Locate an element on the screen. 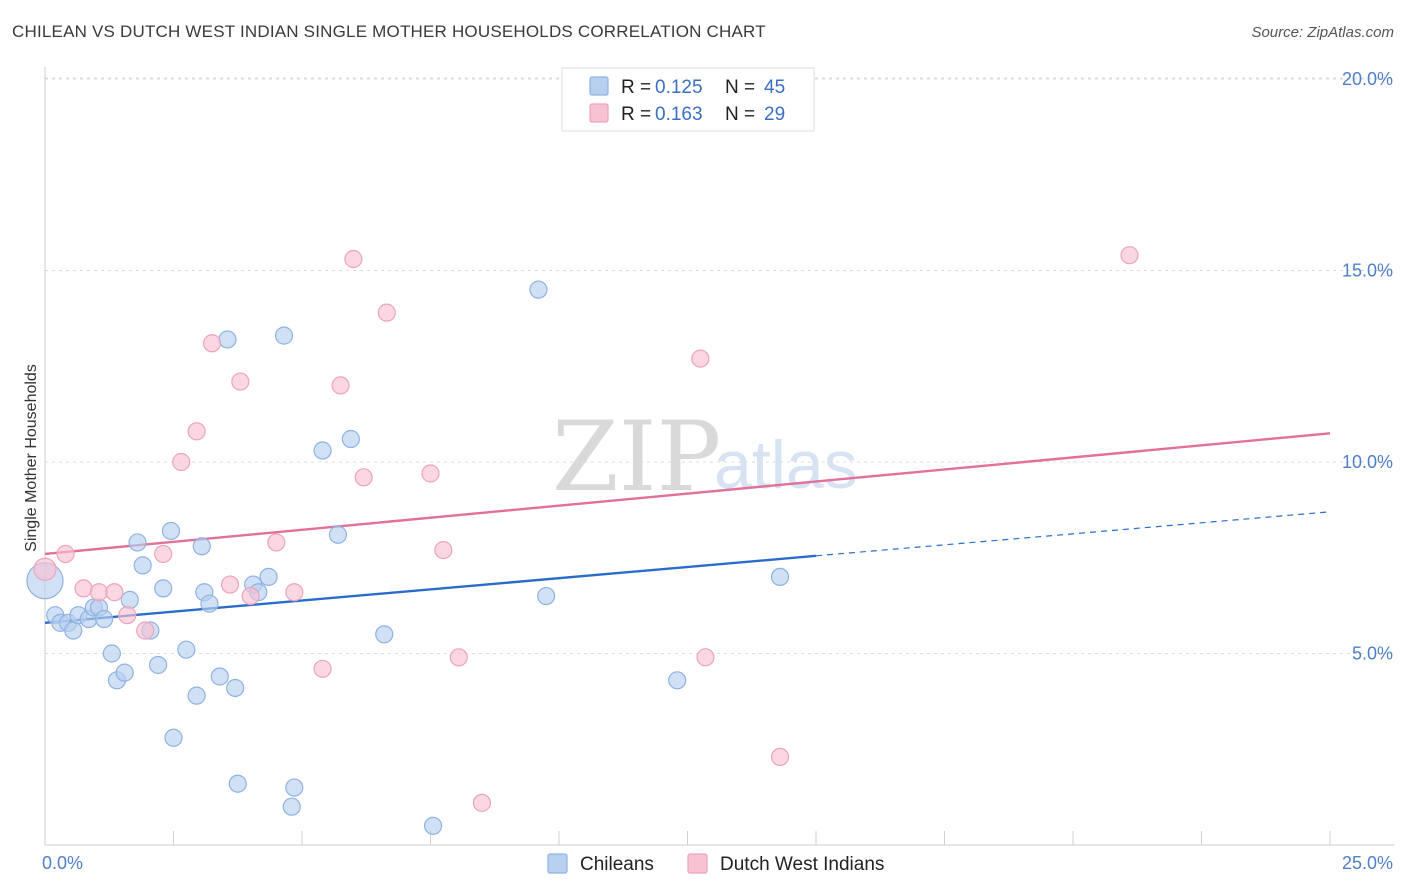 The image size is (1406, 892). bottom-legend: Chileans Dutch West Indians is located at coordinates (715, 864).